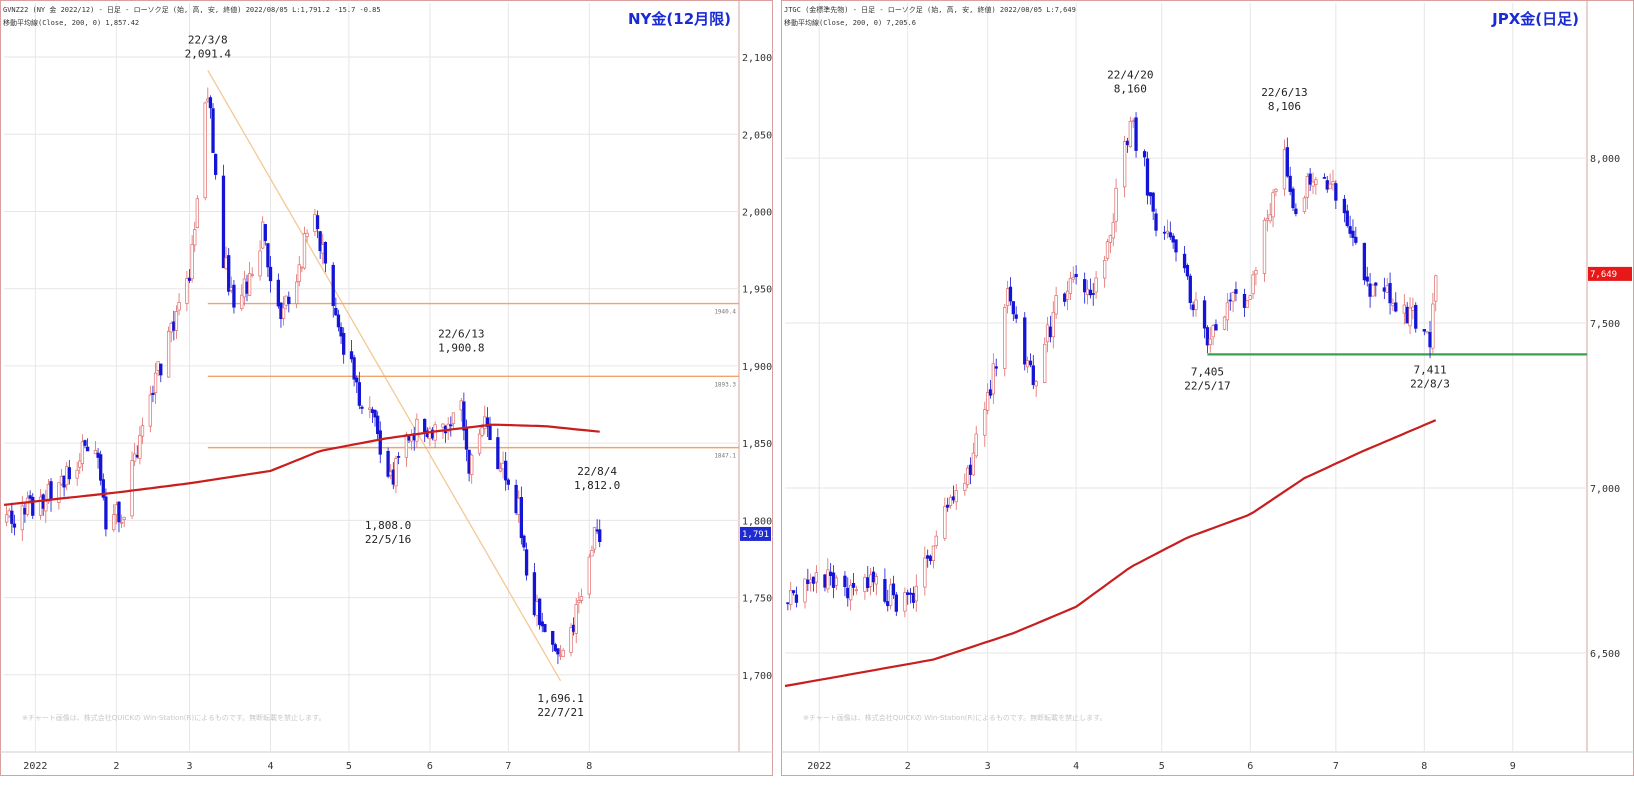 The image size is (1634, 806). I want to click on price-annotation: 22/6/131,900.8, so click(461, 341).